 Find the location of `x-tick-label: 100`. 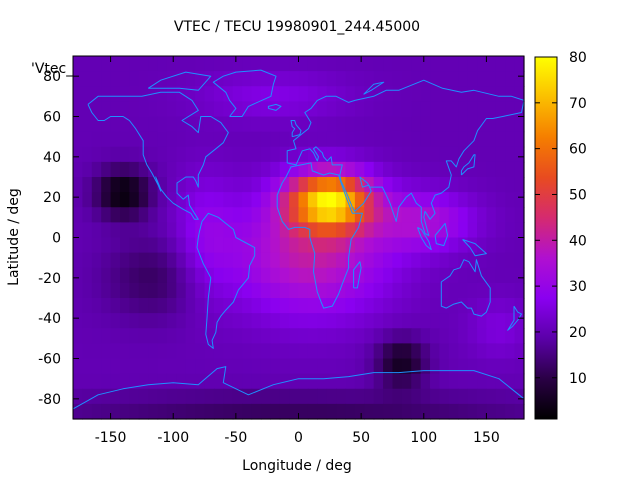

x-tick-label: 100 is located at coordinates (423, 438).